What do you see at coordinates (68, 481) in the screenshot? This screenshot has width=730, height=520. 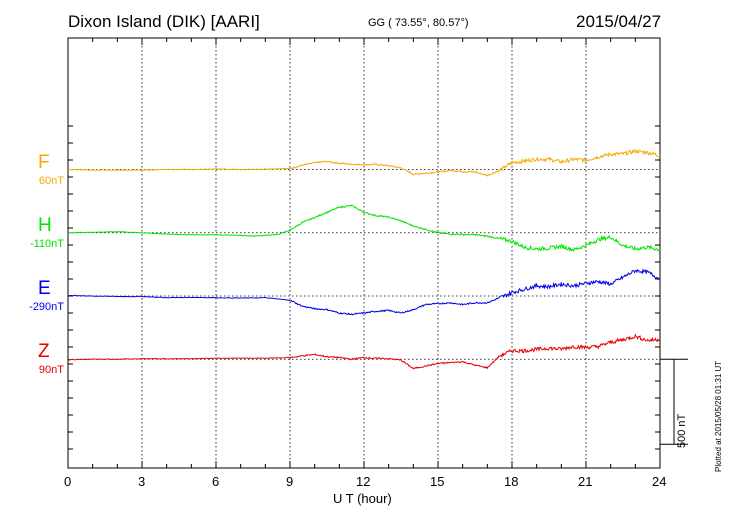 I see `x-tick-label: 0` at bounding box center [68, 481].